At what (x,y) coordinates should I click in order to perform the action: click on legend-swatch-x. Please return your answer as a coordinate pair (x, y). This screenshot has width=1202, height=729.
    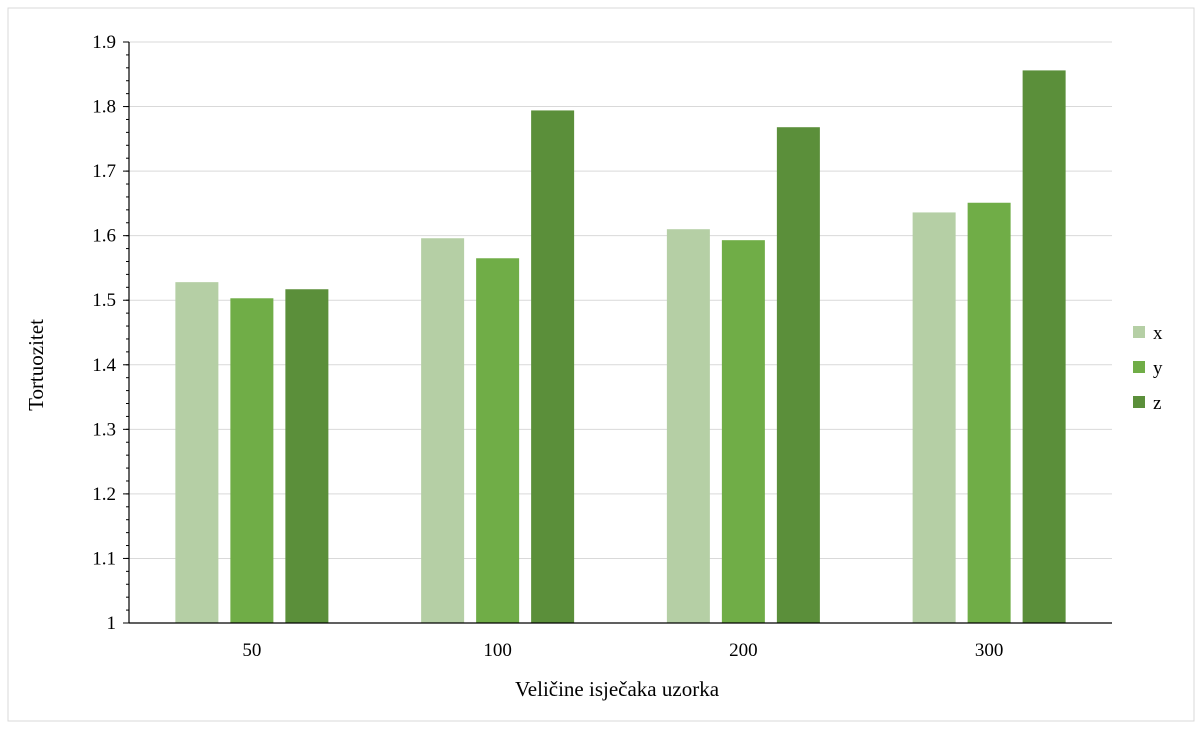
    Looking at the image, I should click on (1139, 332).